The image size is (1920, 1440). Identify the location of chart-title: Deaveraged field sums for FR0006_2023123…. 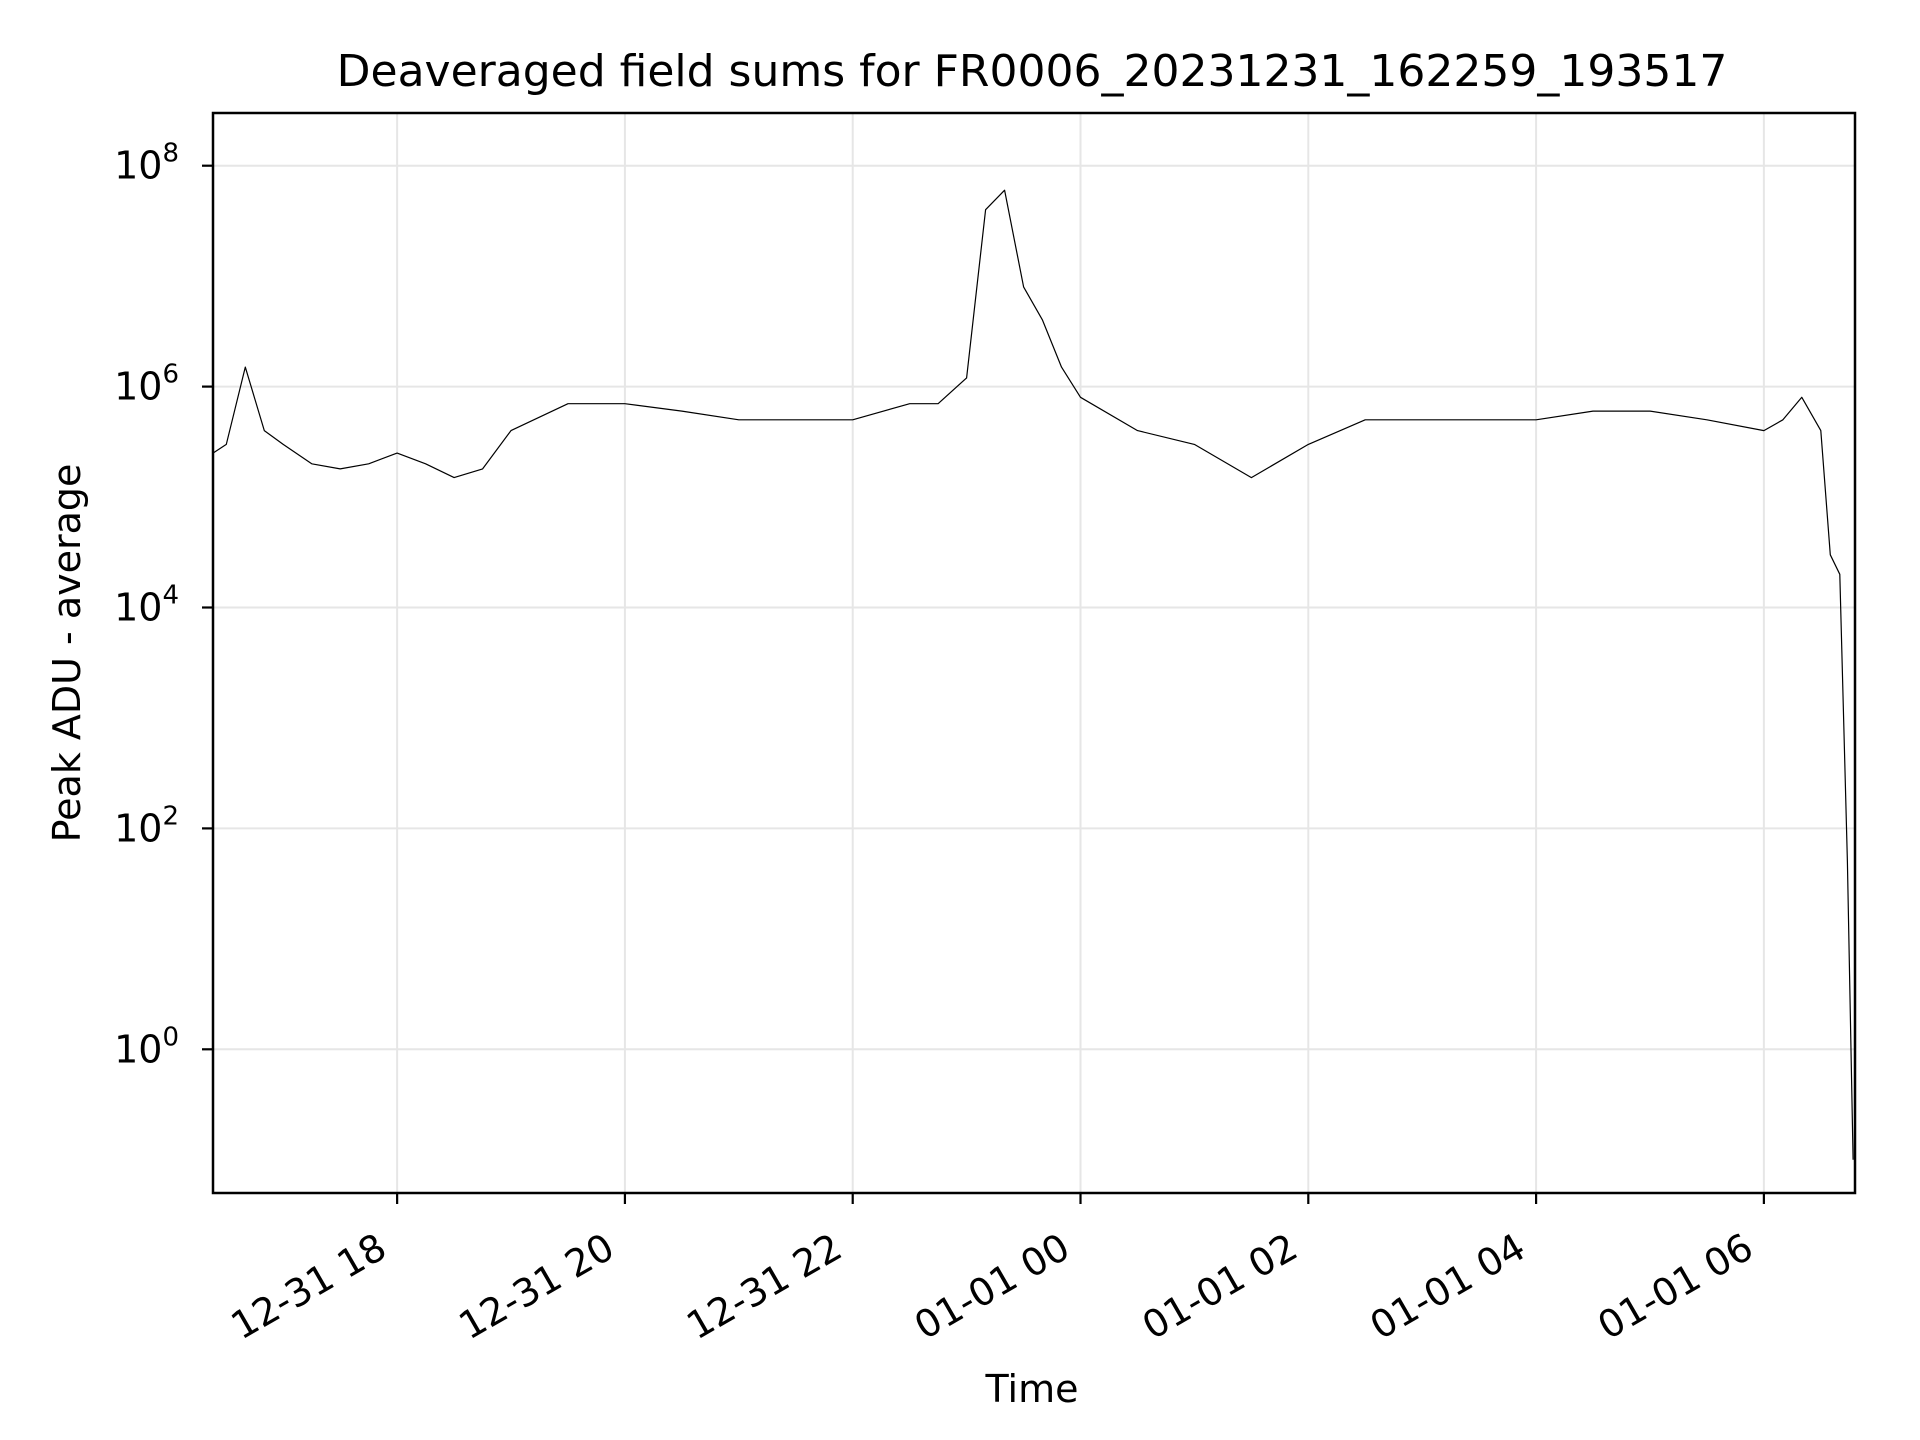
(1032, 71).